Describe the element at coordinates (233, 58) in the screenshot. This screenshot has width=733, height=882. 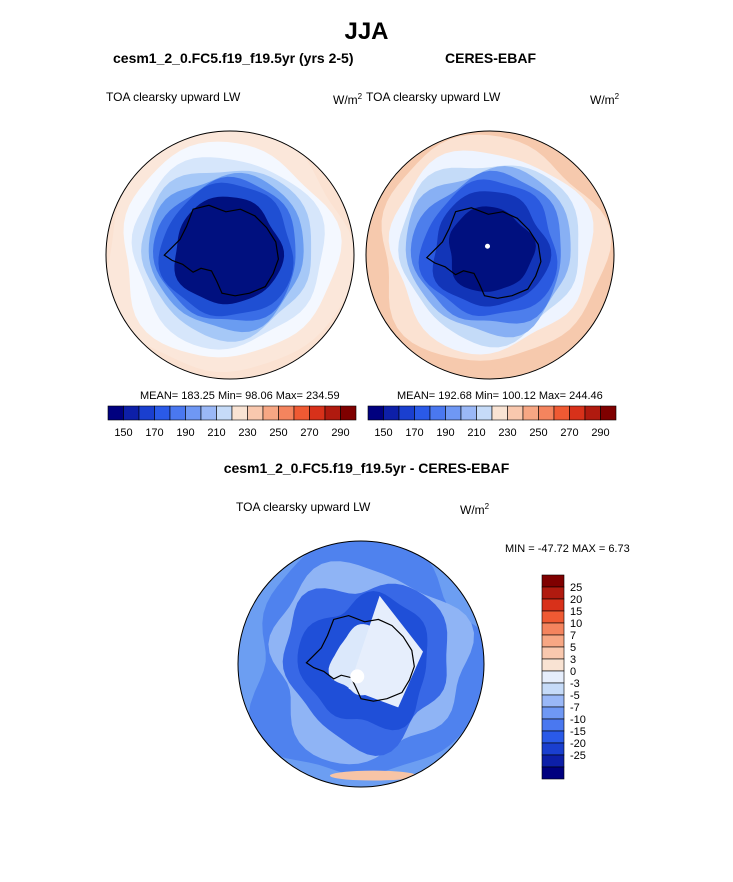
I see `model-panel-title: cesm1_2_0.FC5.f19_f19.5yr (yrs 2-5)` at that location.